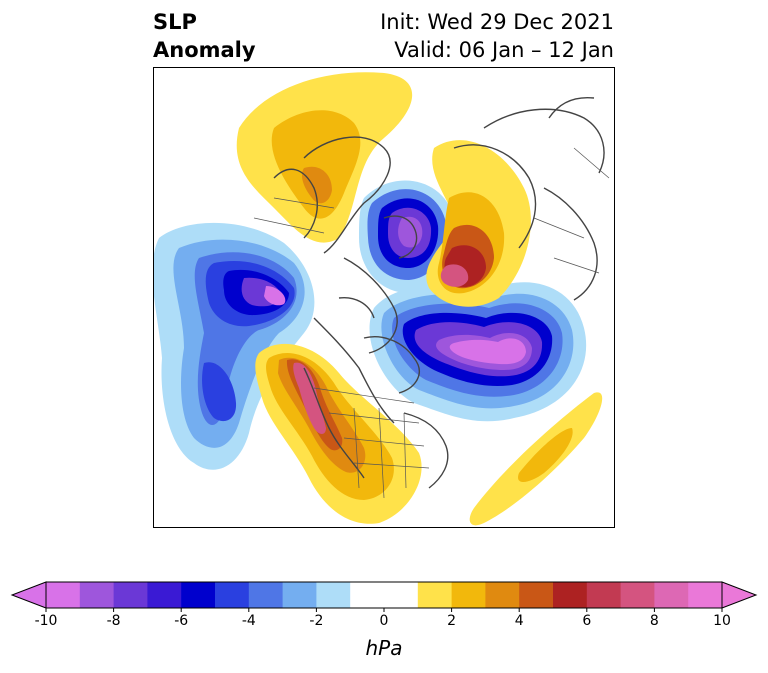 Image resolution: width=768 pixels, height=673 pixels. I want to click on negative-anomaly-north-atlantic, so click(478, 352).